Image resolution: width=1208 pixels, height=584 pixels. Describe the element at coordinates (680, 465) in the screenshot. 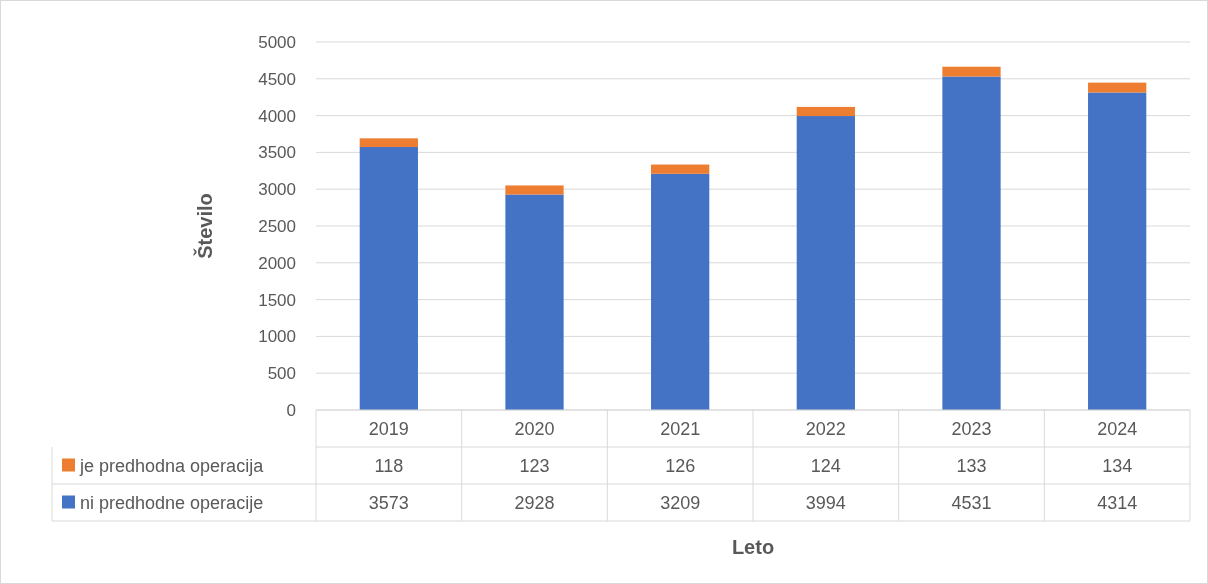

I see `data-label: 126` at that location.